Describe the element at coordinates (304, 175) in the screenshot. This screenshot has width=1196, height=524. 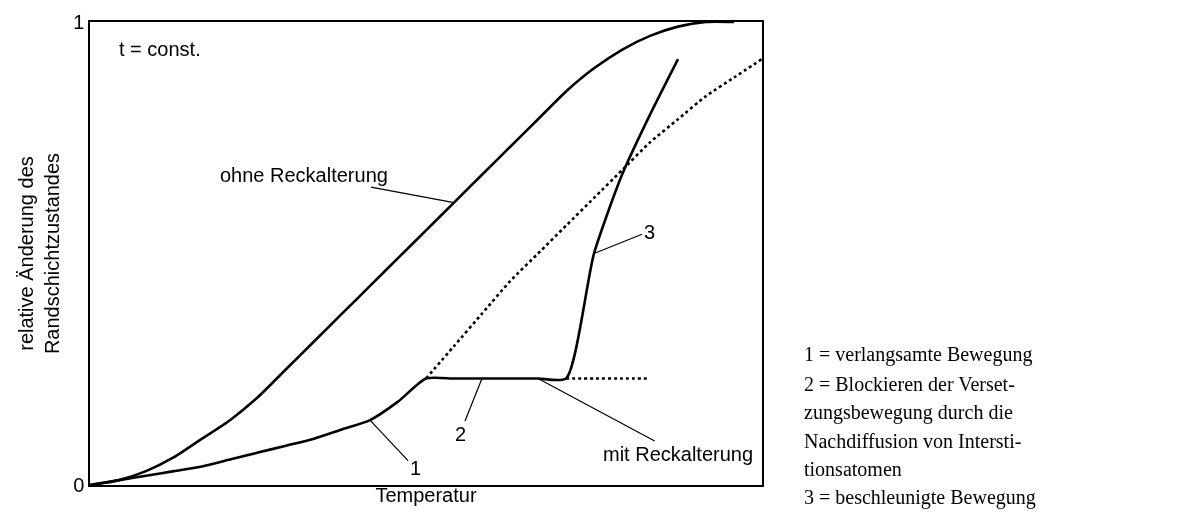
I see `text: ohne Reckalterung` at that location.